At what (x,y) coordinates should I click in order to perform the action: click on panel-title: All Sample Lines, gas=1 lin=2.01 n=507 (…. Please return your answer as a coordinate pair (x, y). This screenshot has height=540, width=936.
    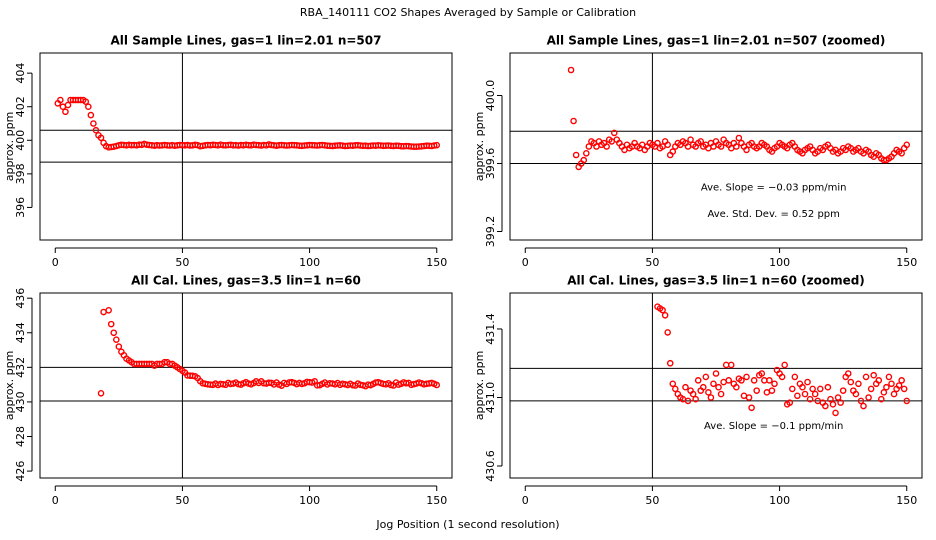
    Looking at the image, I should click on (716, 41).